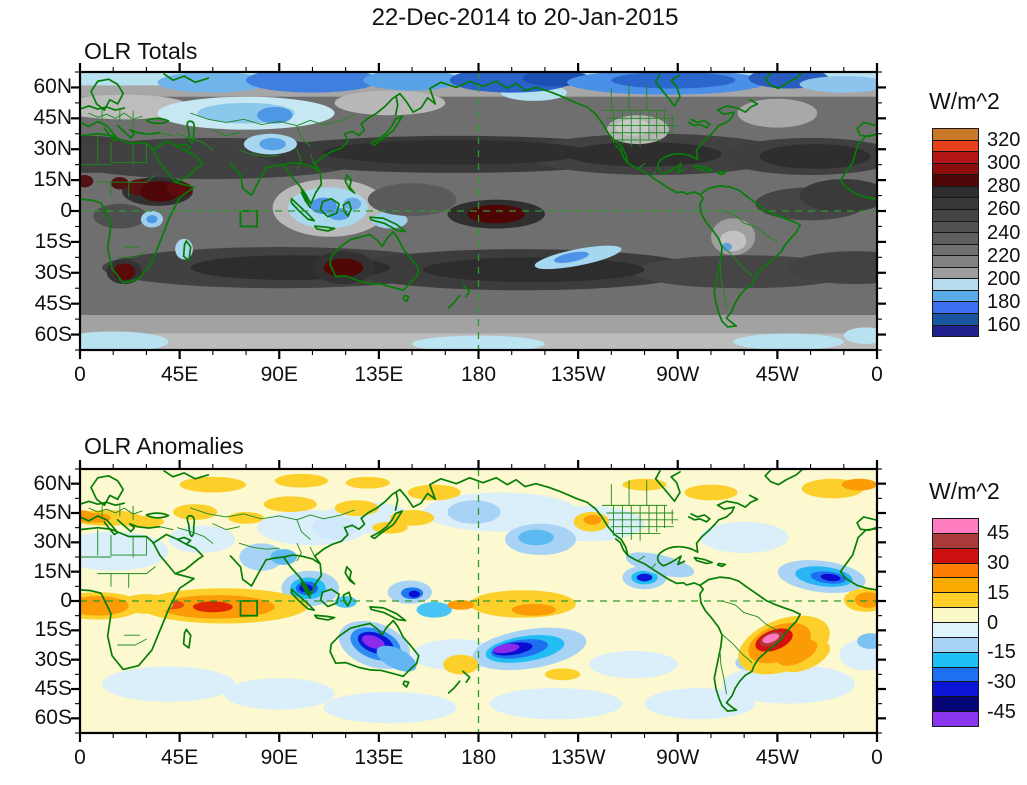 This screenshot has height=785, width=1027. What do you see at coordinates (1004, 209) in the screenshot?
I see `colorbar-tick-label: 260` at bounding box center [1004, 209].